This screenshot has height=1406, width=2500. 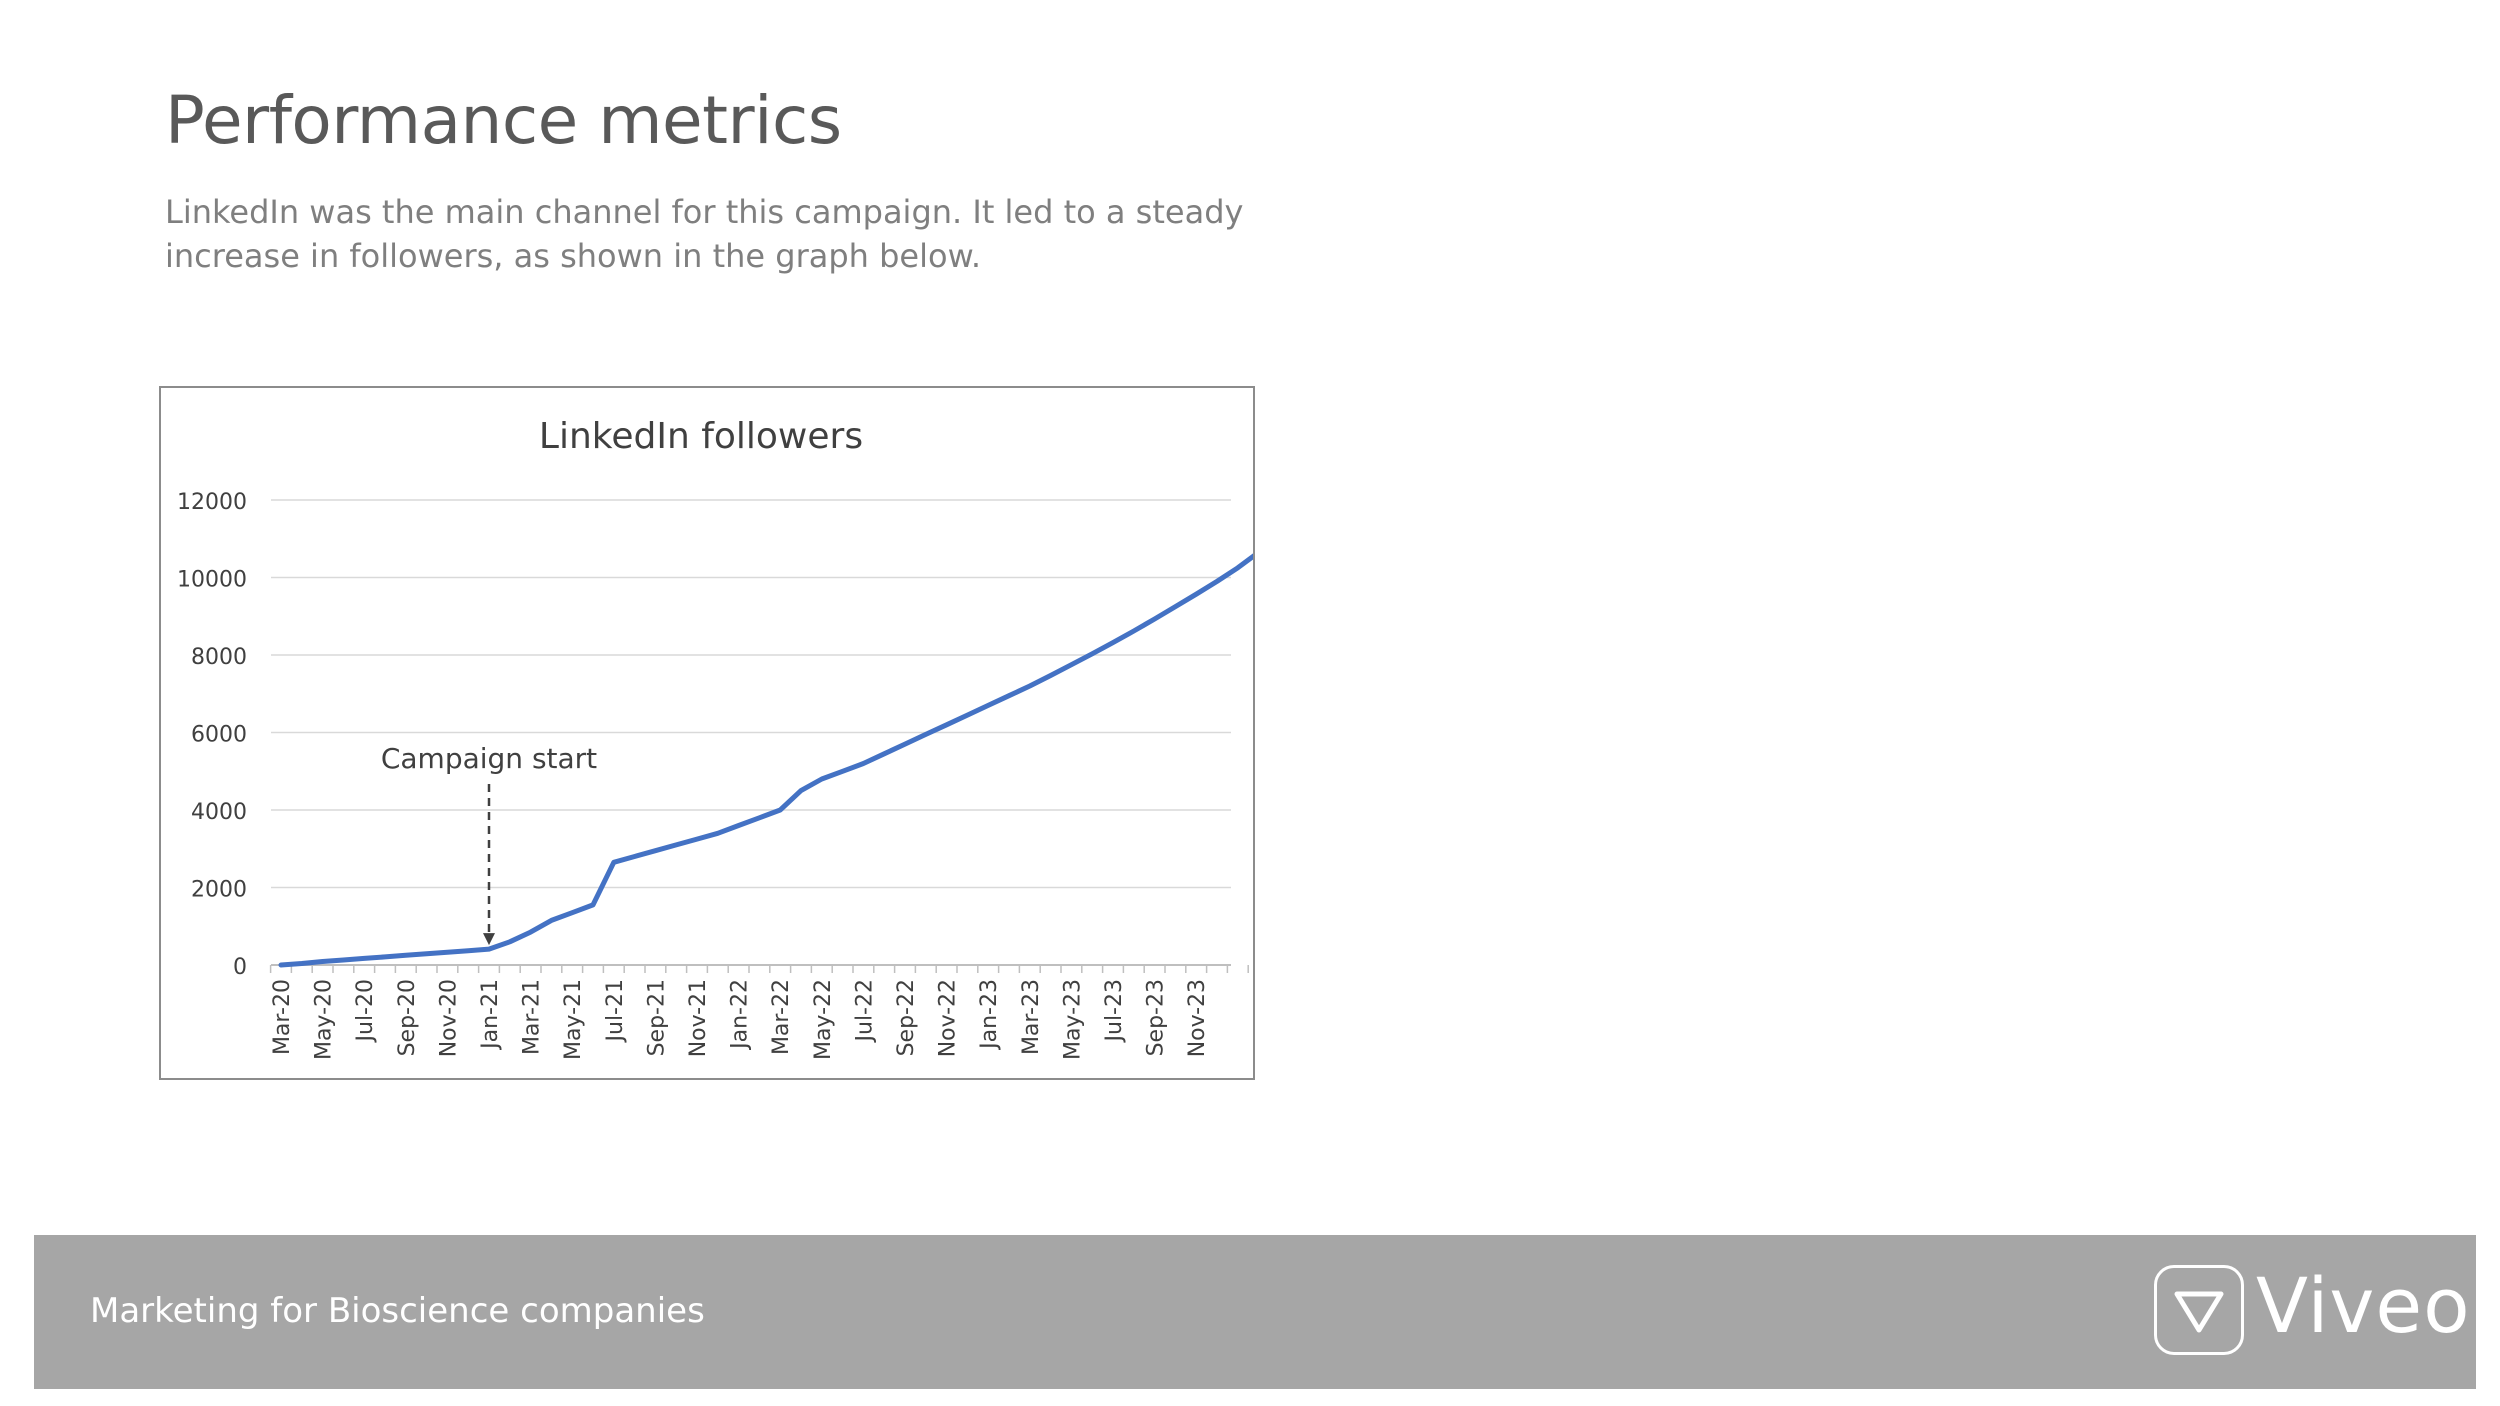 What do you see at coordinates (532, 1017) in the screenshot?
I see `x-tick-label: Mar-21` at bounding box center [532, 1017].